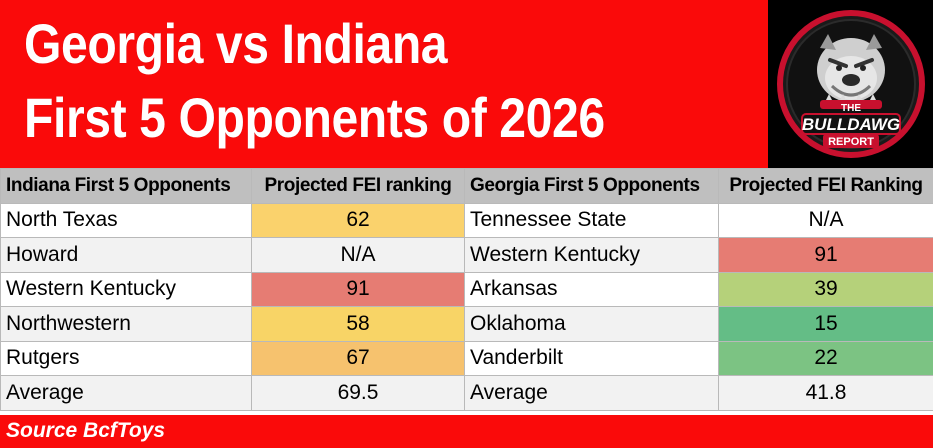 This screenshot has height=448, width=933. Describe the element at coordinates (825, 220) in the screenshot. I see `georgia-fei-cell: N/A` at that location.